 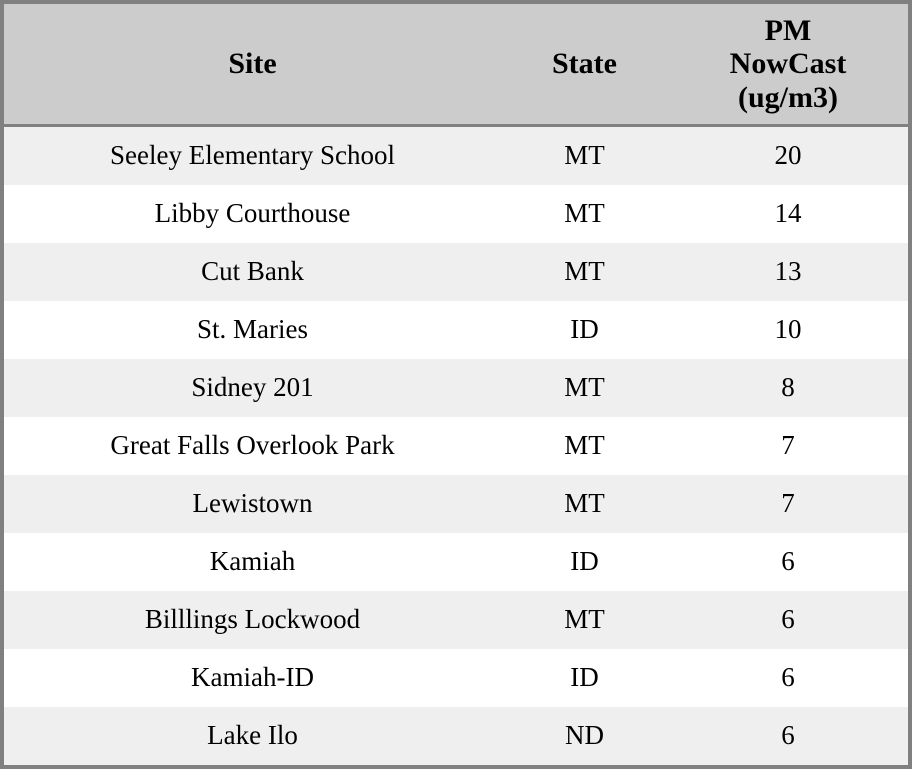 What do you see at coordinates (252, 388) in the screenshot?
I see `cell-site: Sidney 201` at bounding box center [252, 388].